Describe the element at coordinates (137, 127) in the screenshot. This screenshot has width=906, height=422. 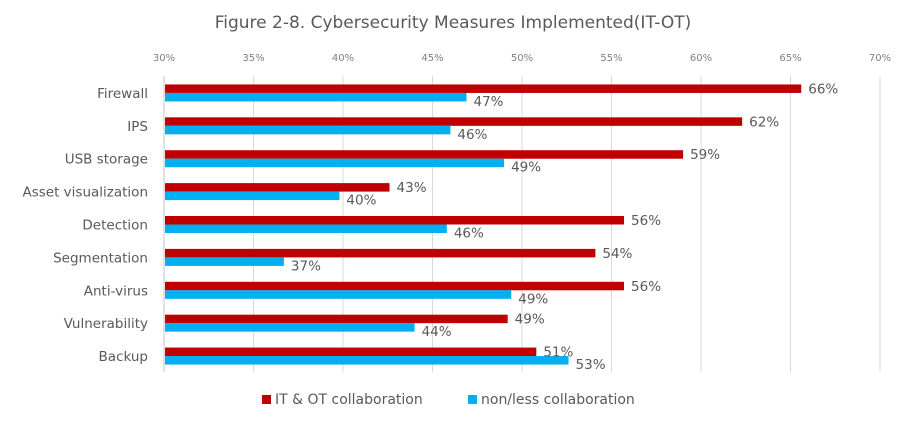
I see `category-label: IPS` at that location.